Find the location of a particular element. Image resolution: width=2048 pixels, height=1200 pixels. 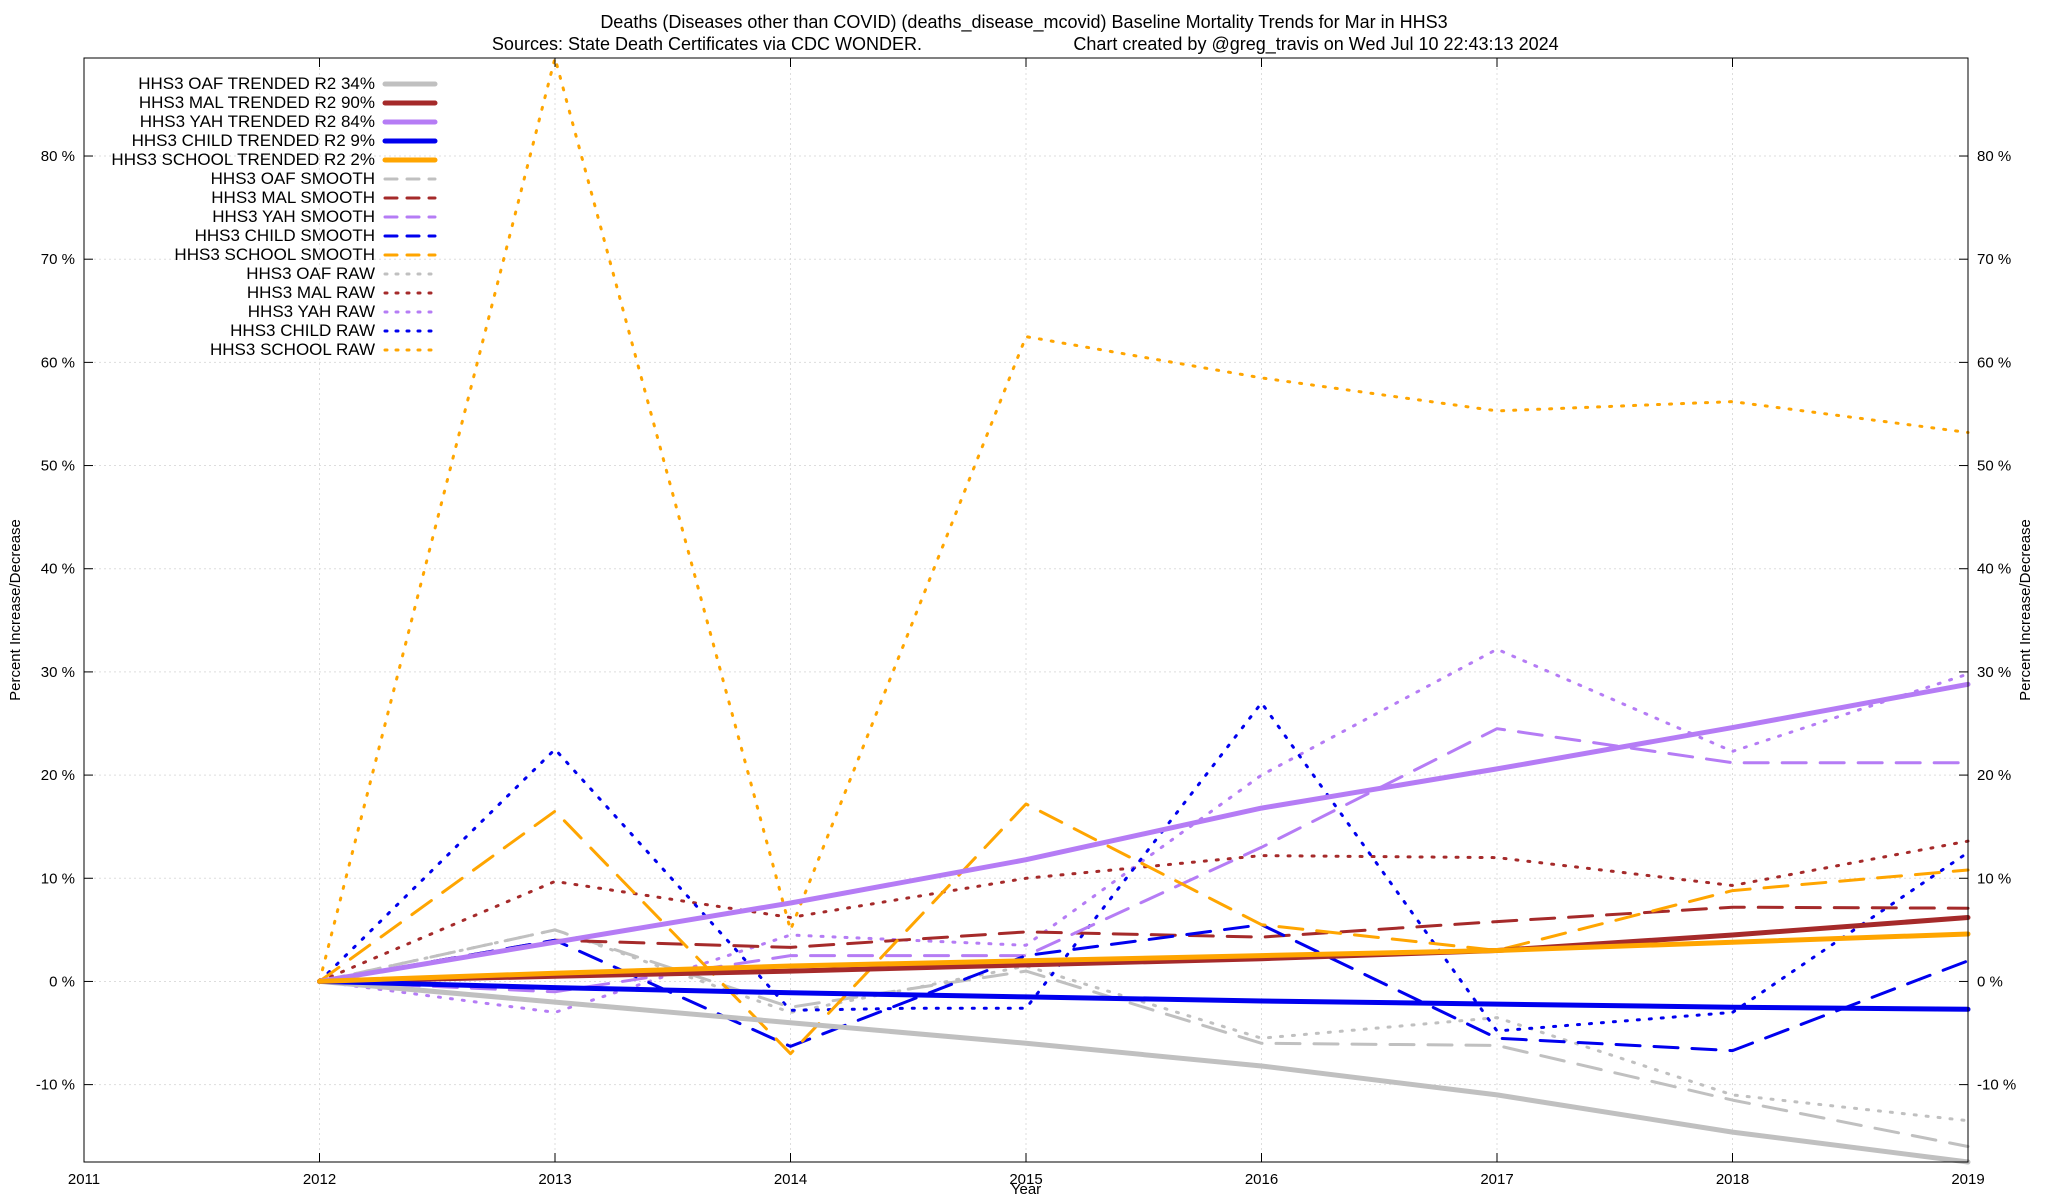

y-tick-label-right: 20 % is located at coordinates (1994, 775).